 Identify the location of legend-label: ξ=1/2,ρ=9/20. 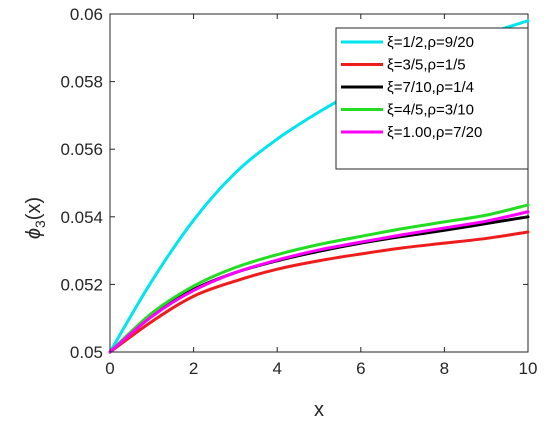
(430, 42).